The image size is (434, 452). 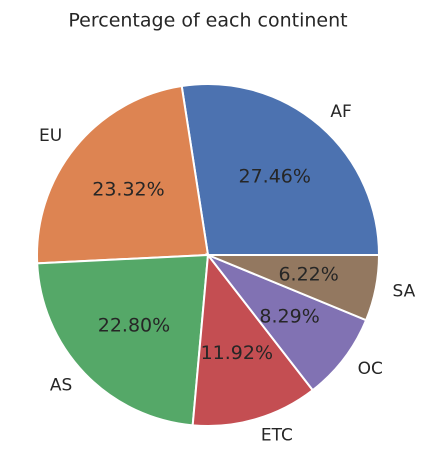 I want to click on value-label: 23.32%, so click(x=128, y=190).